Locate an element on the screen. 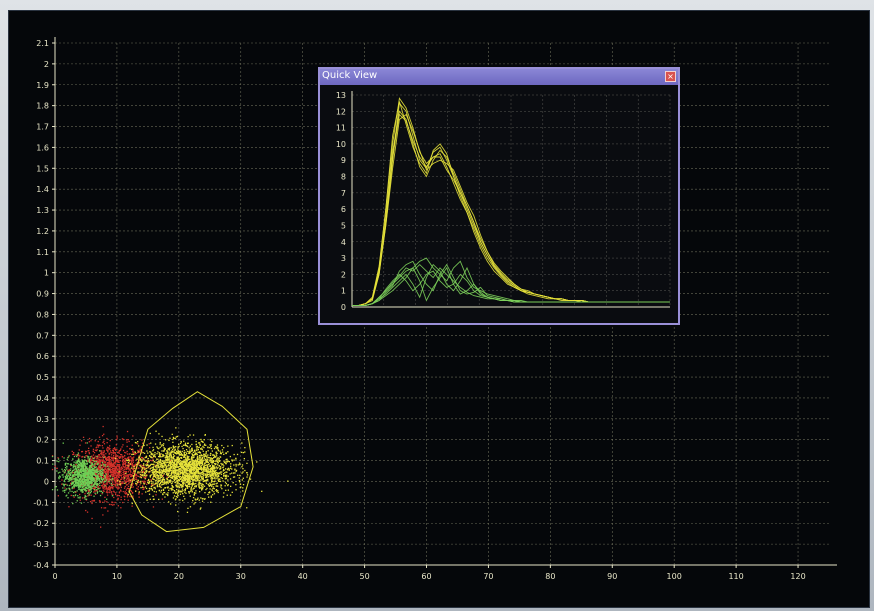 The width and height of the screenshot is (874, 611). x-tick-label: 40 is located at coordinates (303, 576).